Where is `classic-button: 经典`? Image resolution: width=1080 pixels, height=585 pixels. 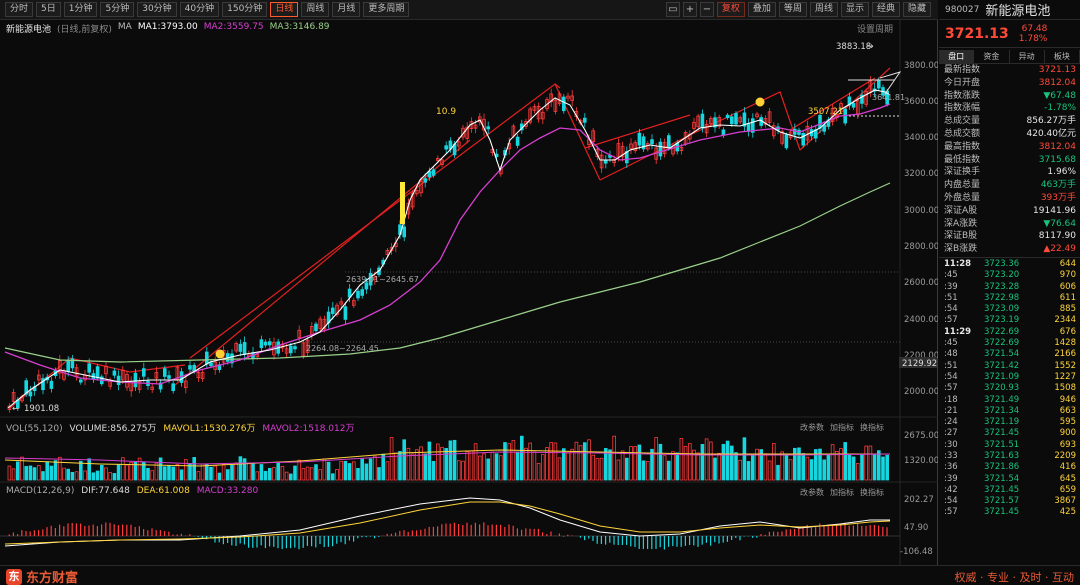
classic-button: 经典 is located at coordinates (885, 9).